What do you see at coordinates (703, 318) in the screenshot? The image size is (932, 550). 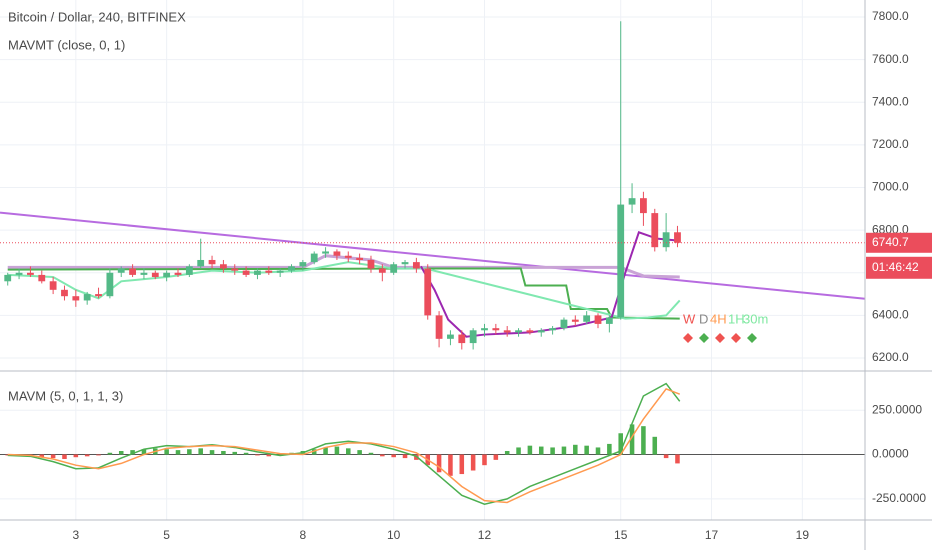 I see `signal-label: D` at bounding box center [703, 318].